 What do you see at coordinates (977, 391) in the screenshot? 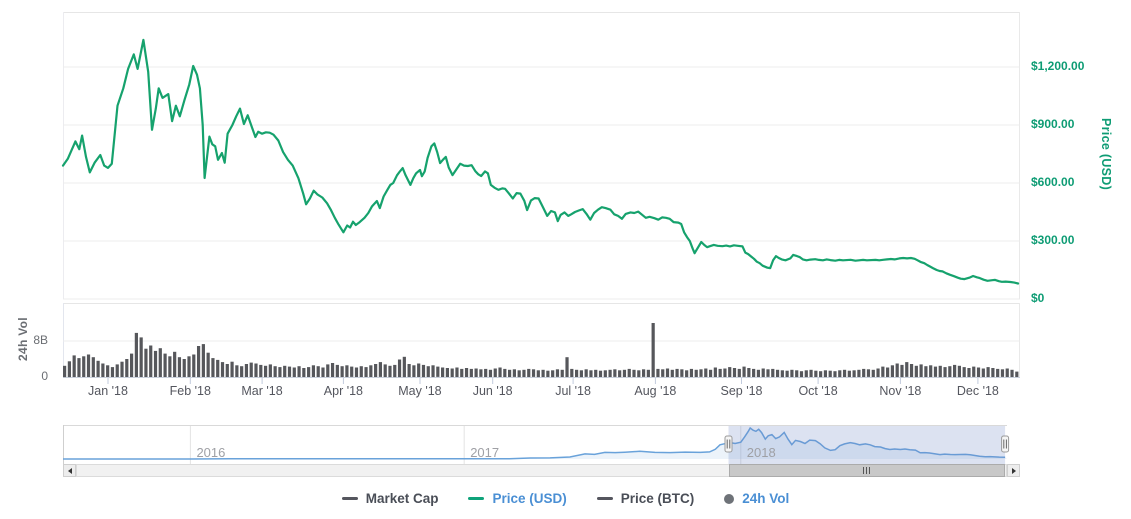
I see `x-axis-label: Dec '18` at bounding box center [977, 391].